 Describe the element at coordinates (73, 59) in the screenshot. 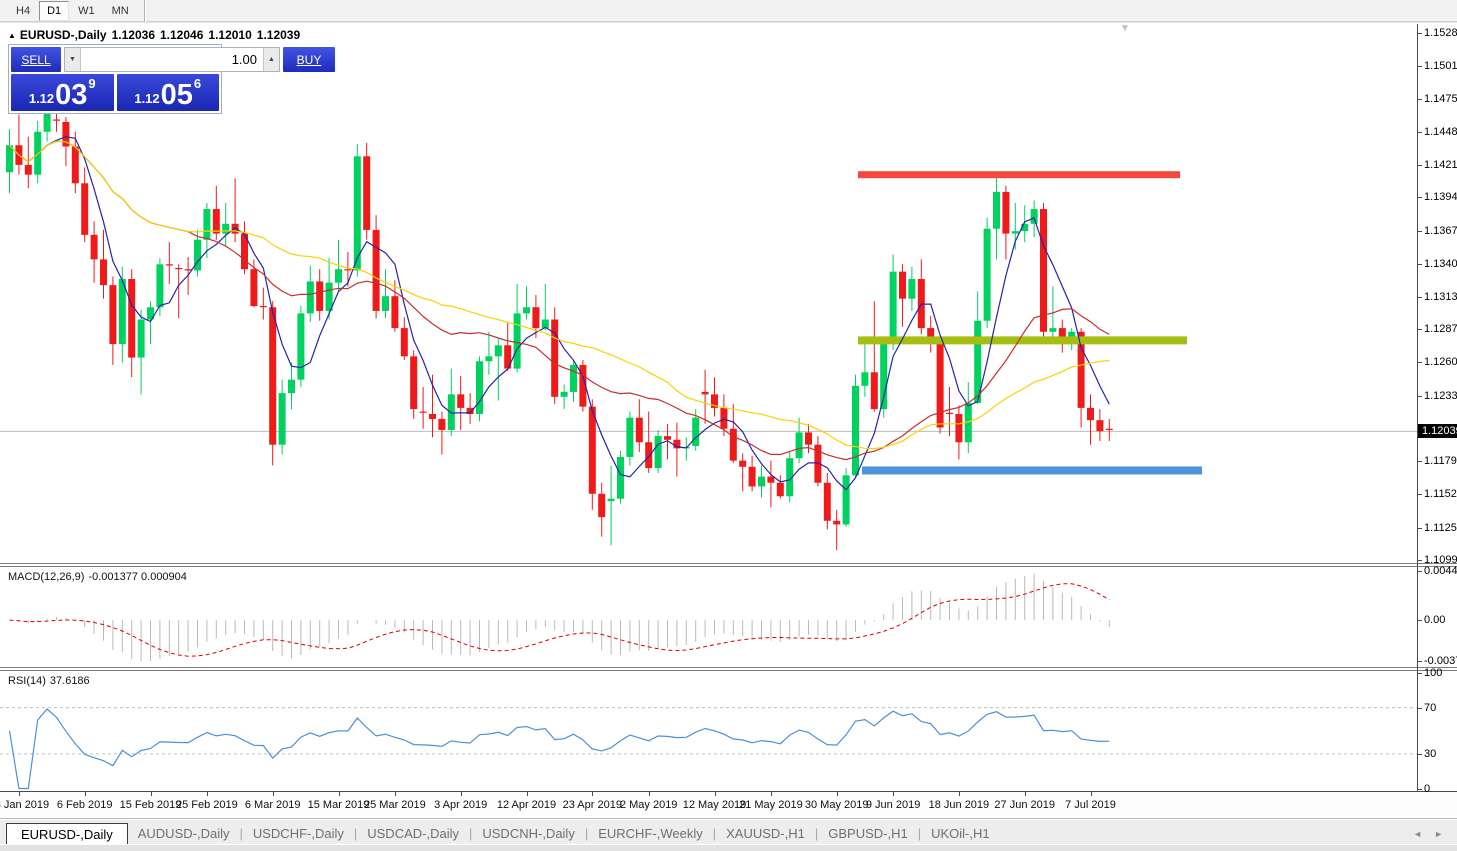

I see `volume-decrease-icon: ▼` at that location.